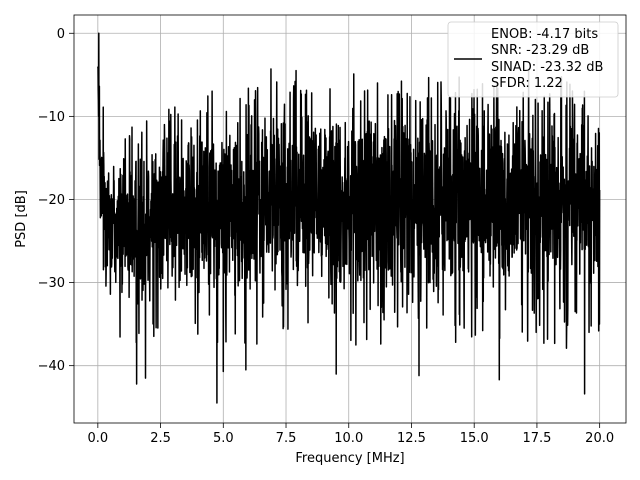 The height and width of the screenshot is (480, 640). I want to click on legend-box, so click(533, 59).